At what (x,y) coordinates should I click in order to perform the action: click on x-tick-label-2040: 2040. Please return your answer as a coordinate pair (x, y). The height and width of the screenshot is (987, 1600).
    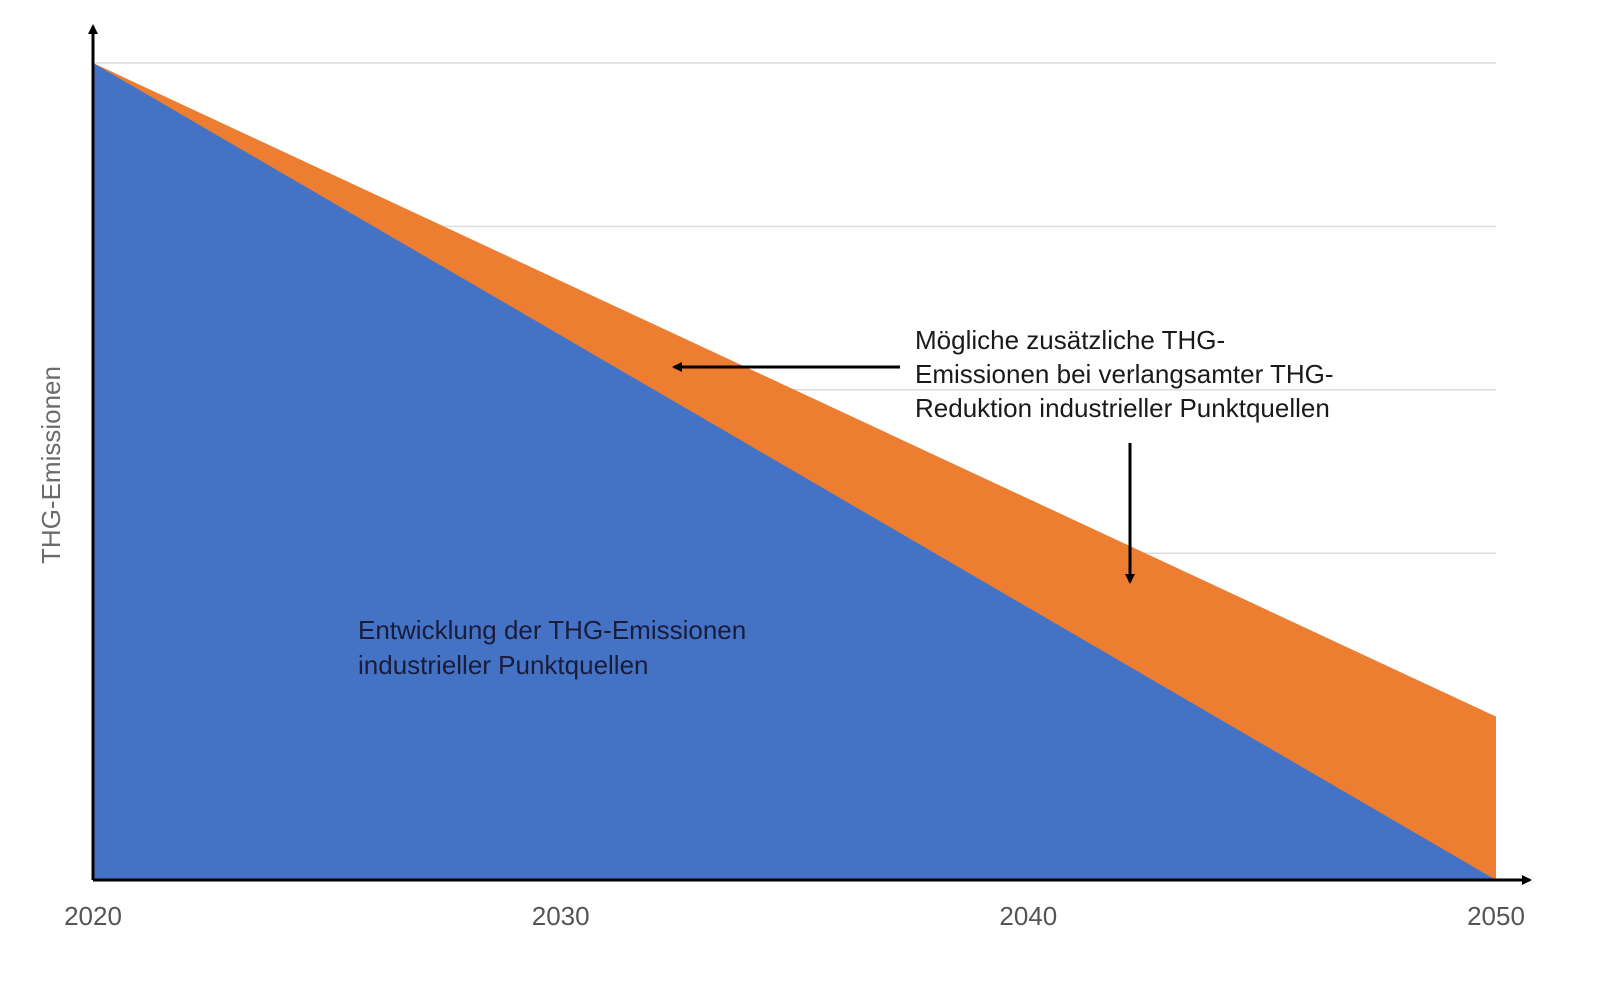
    Looking at the image, I should click on (1028, 916).